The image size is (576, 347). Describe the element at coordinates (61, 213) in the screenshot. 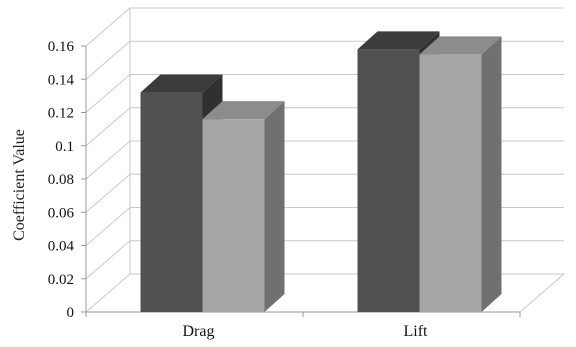

I see `y-tick-label: 0.06` at that location.